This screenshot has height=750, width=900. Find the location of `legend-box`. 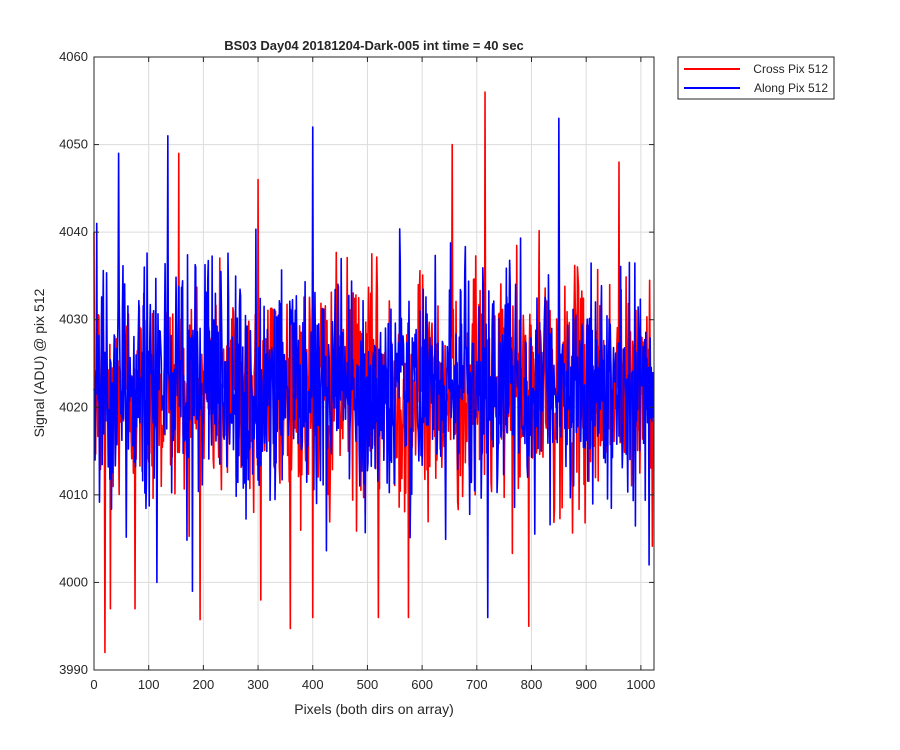

legend-box is located at coordinates (756, 78).